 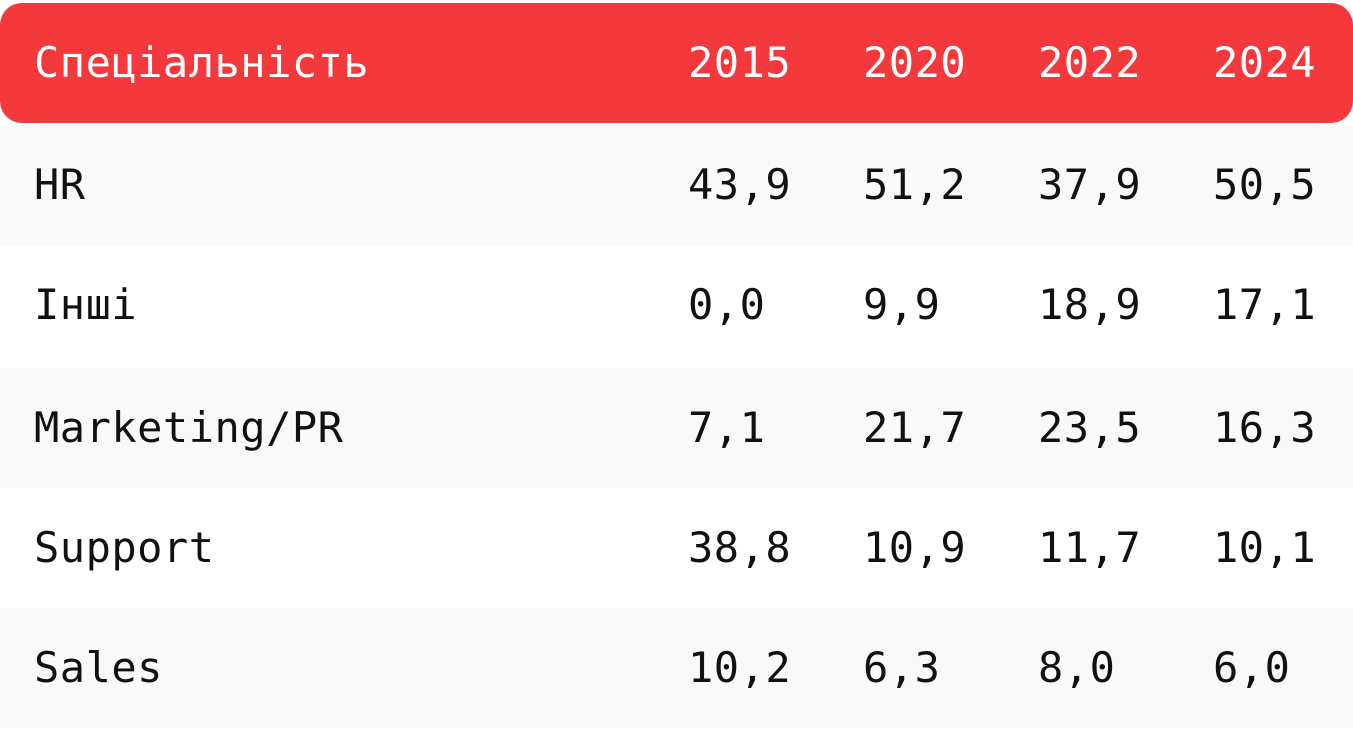 I want to click on header-year-2022: 2022, so click(x=1090, y=62).